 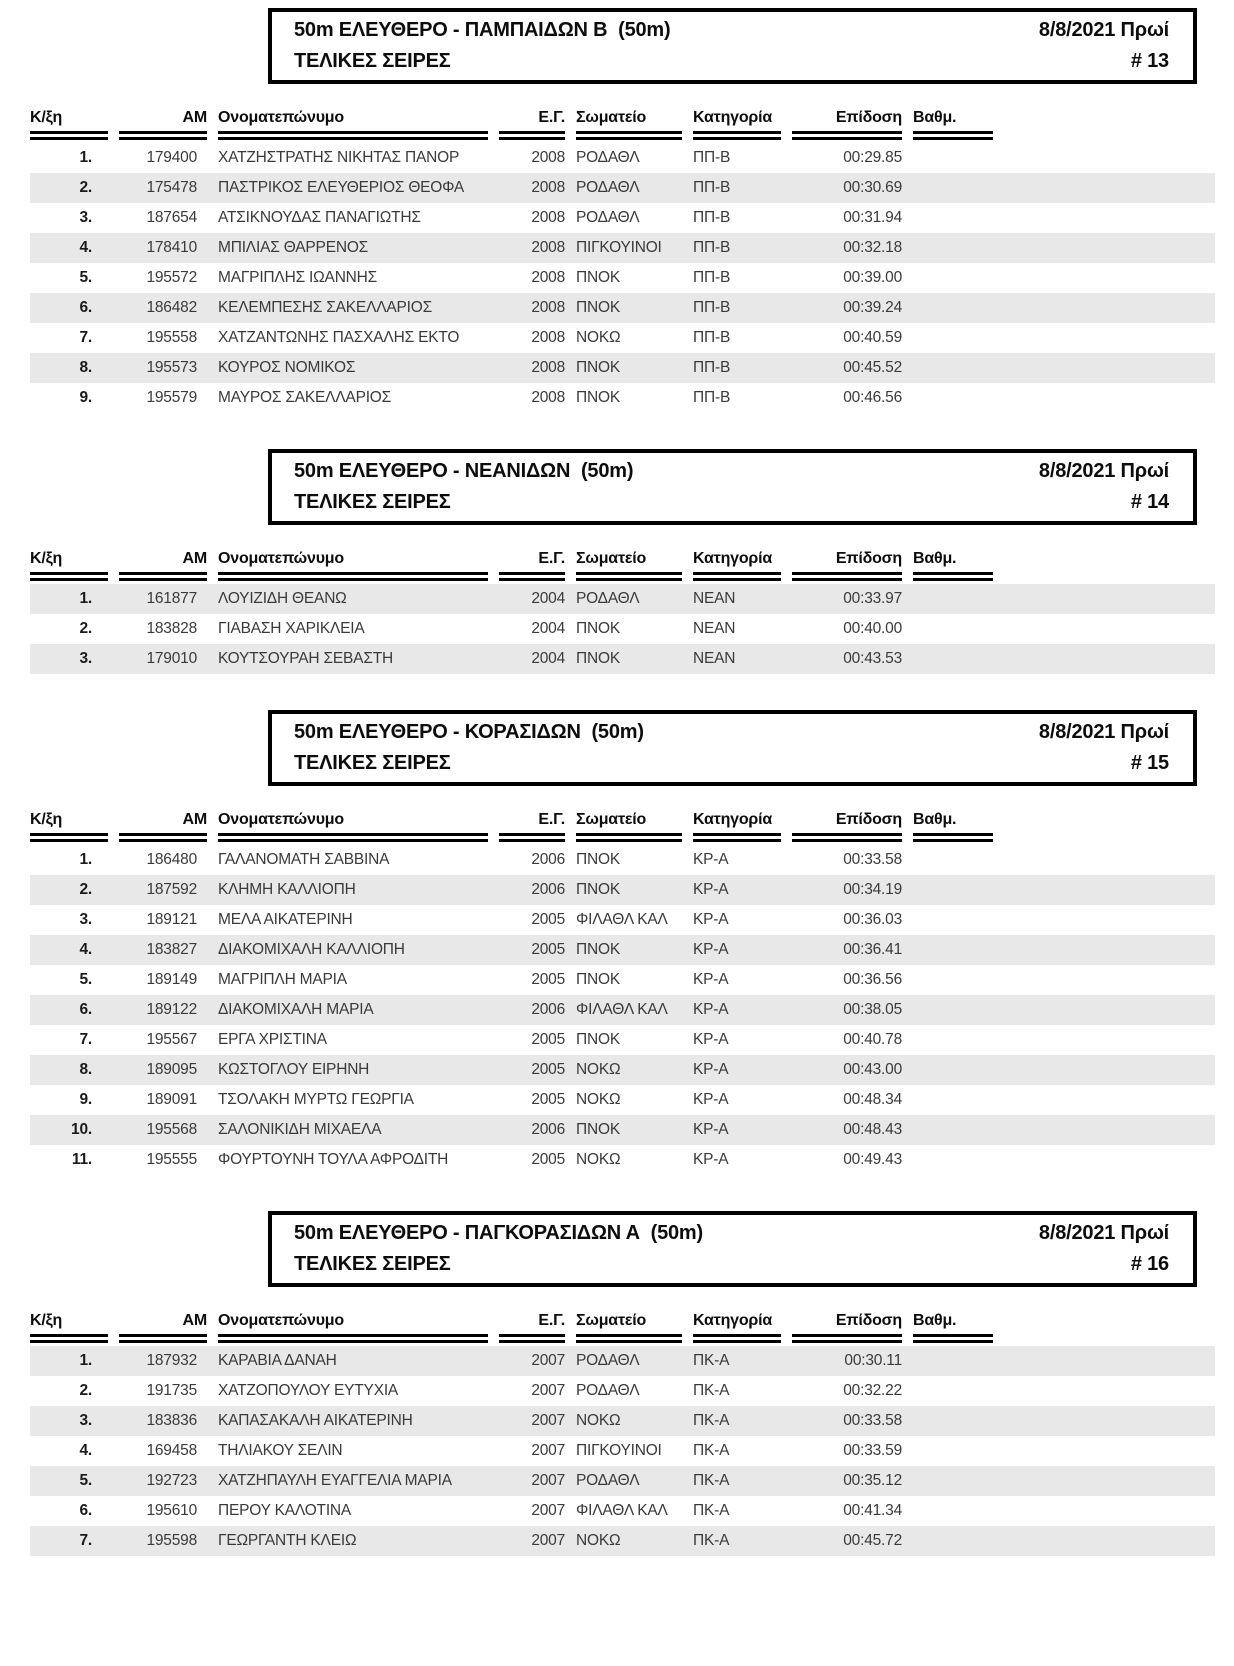 I want to click on rank-cell: 4., so click(x=85, y=247).